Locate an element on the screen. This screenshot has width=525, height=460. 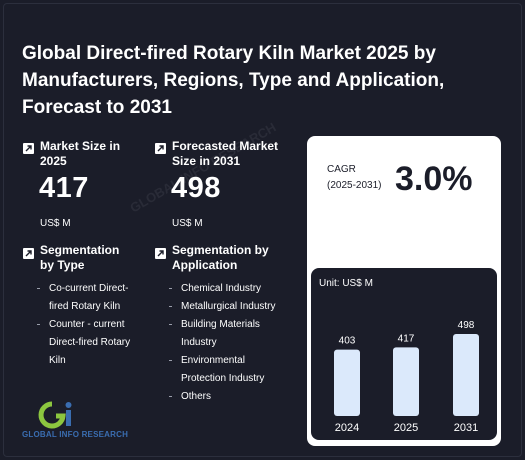
list-item: Building Materials Industry is located at coordinates (221, 334).